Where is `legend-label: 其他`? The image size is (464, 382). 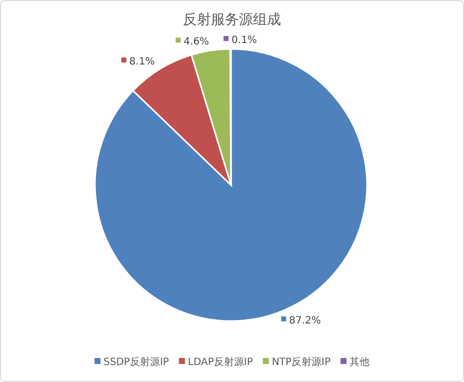 legend-label: 其他 is located at coordinates (359, 362).